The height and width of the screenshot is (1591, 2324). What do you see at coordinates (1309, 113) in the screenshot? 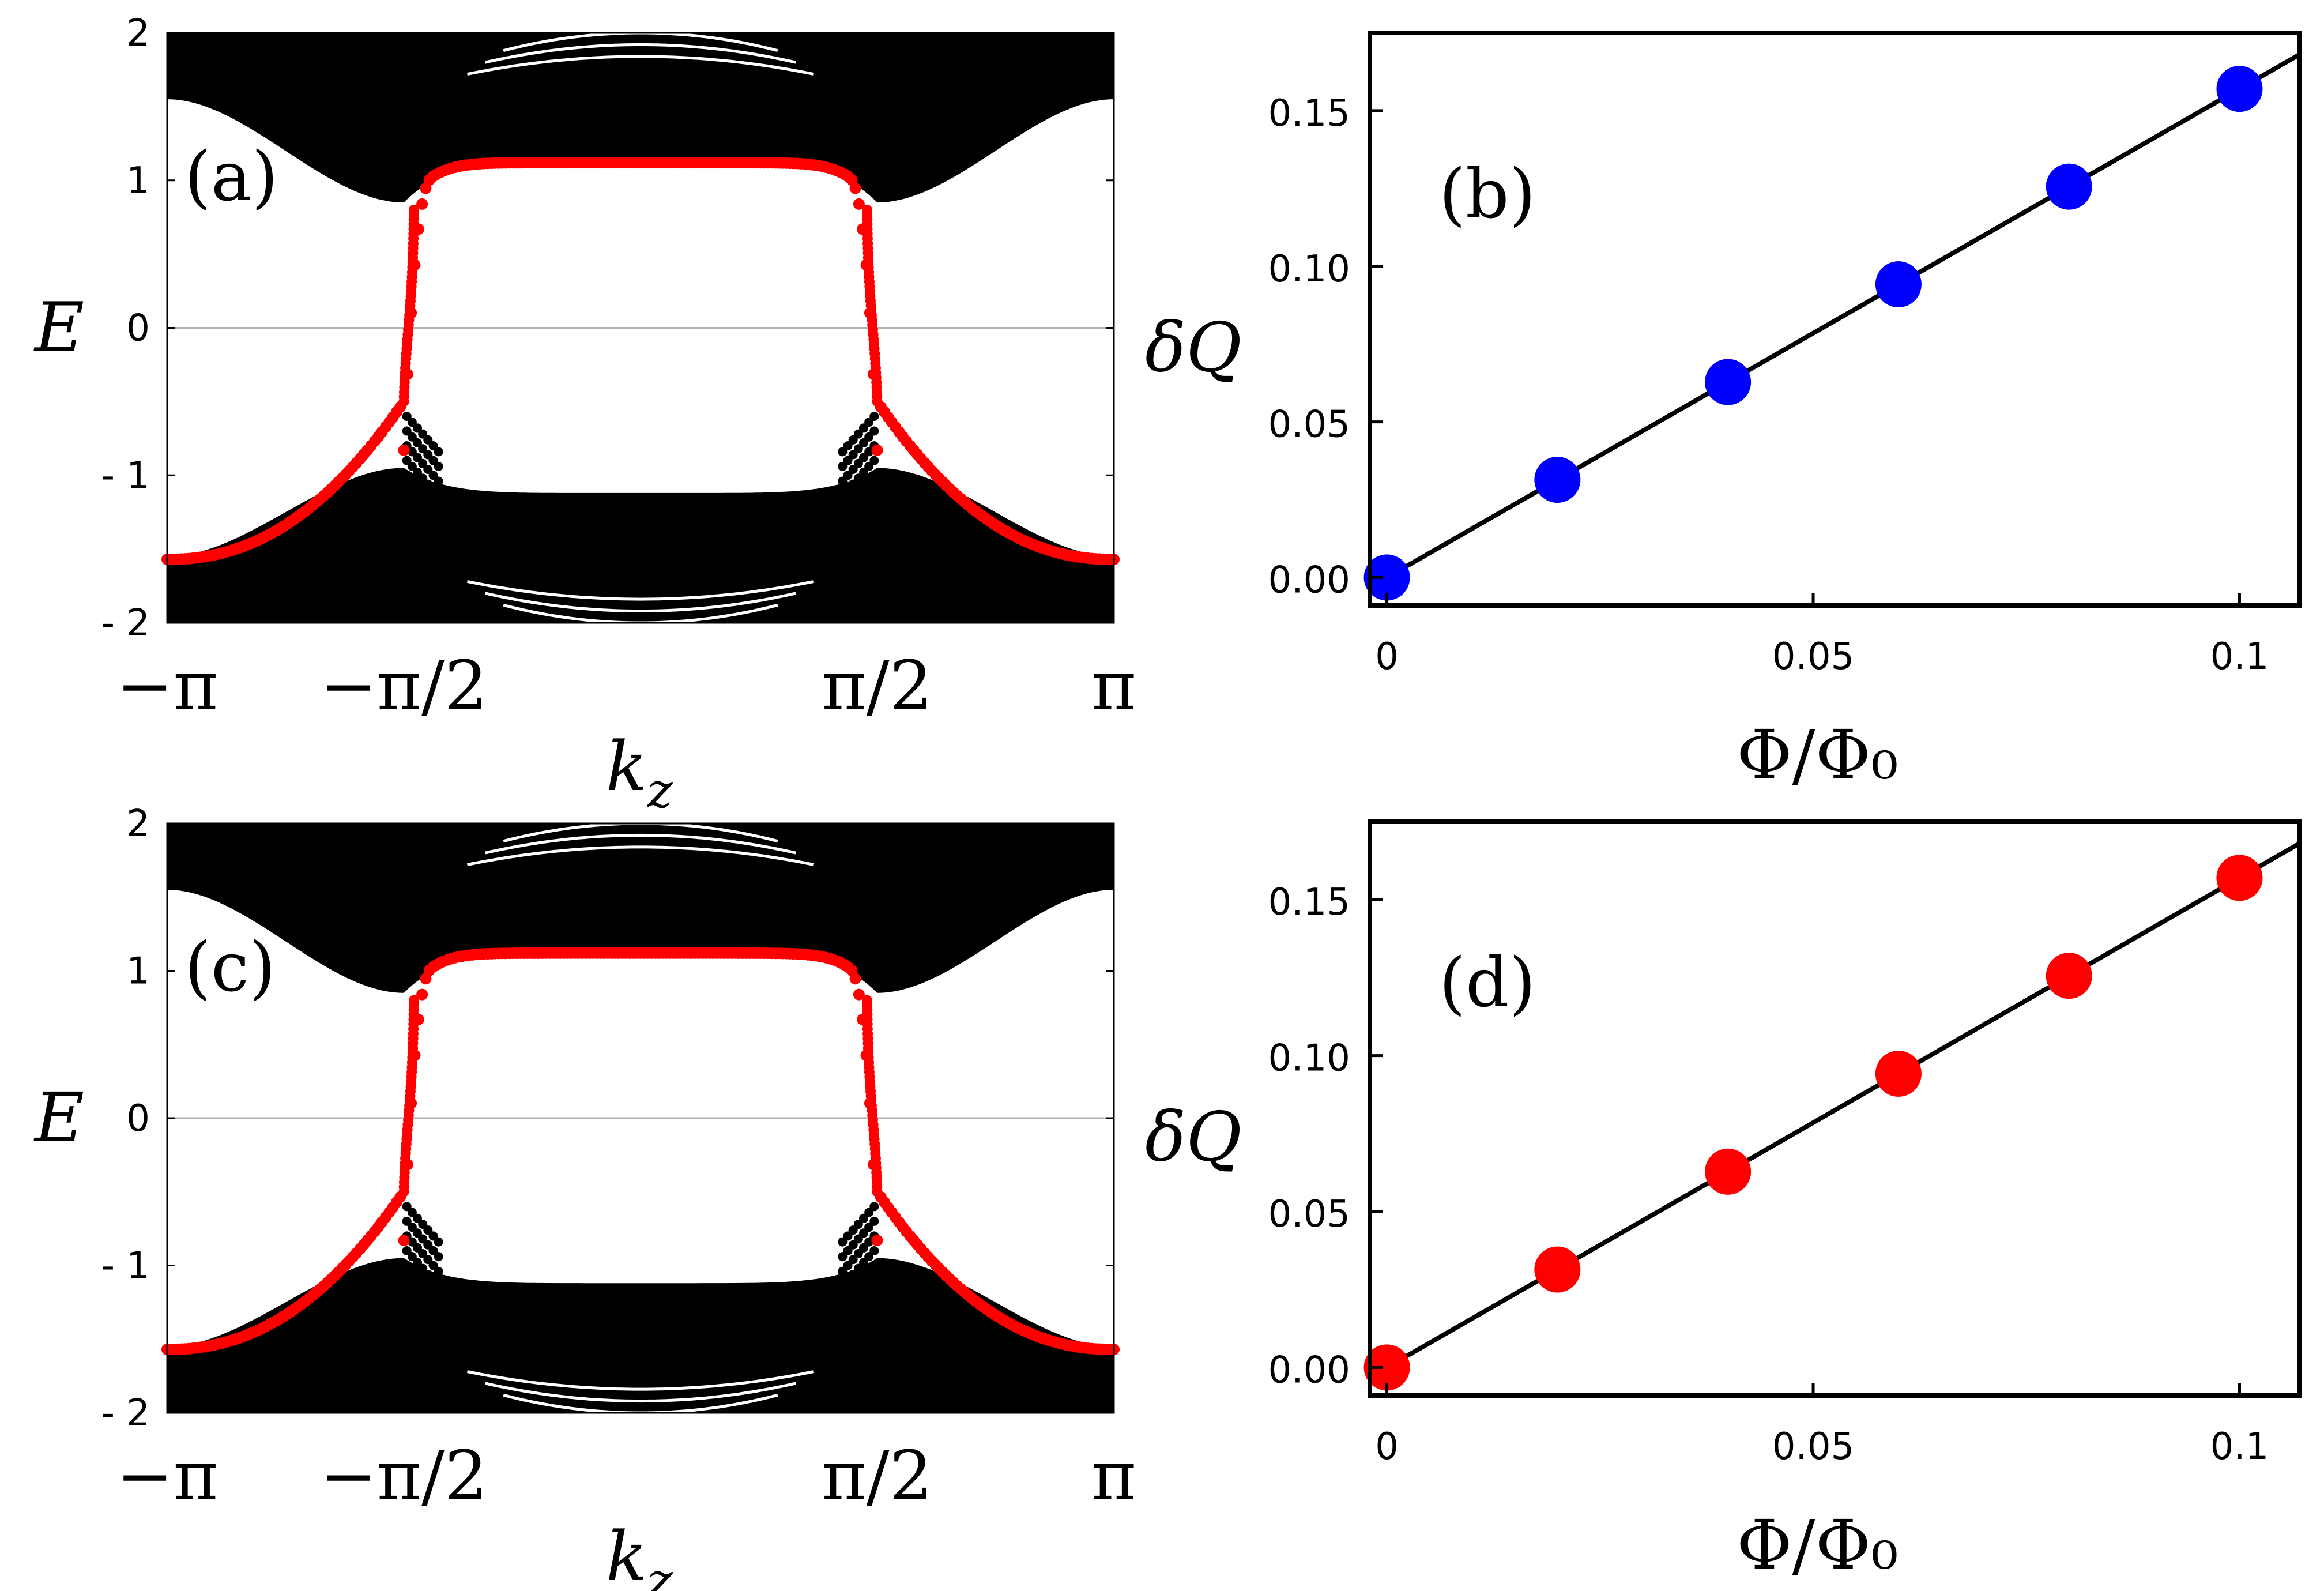
I see `y-tick-label: 0.15` at bounding box center [1309, 113].